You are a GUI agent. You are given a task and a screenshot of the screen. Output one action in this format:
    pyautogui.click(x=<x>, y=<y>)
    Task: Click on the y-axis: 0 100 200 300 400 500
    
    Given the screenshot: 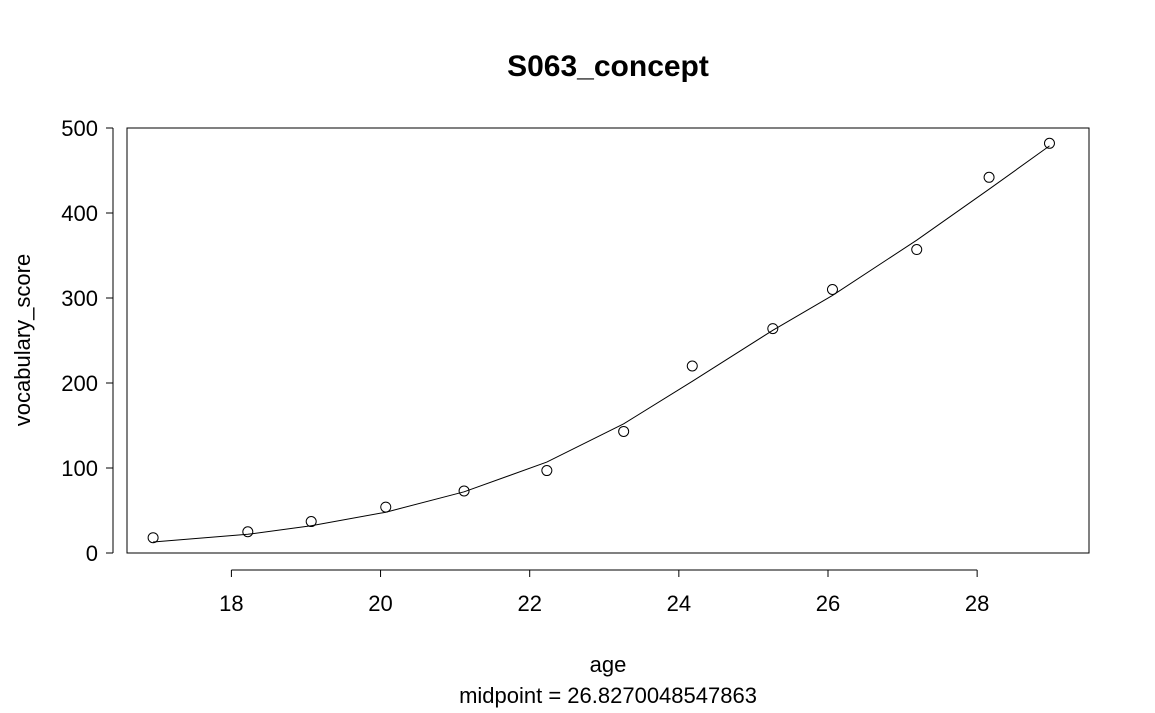 What is the action you would take?
    pyautogui.click(x=87, y=341)
    